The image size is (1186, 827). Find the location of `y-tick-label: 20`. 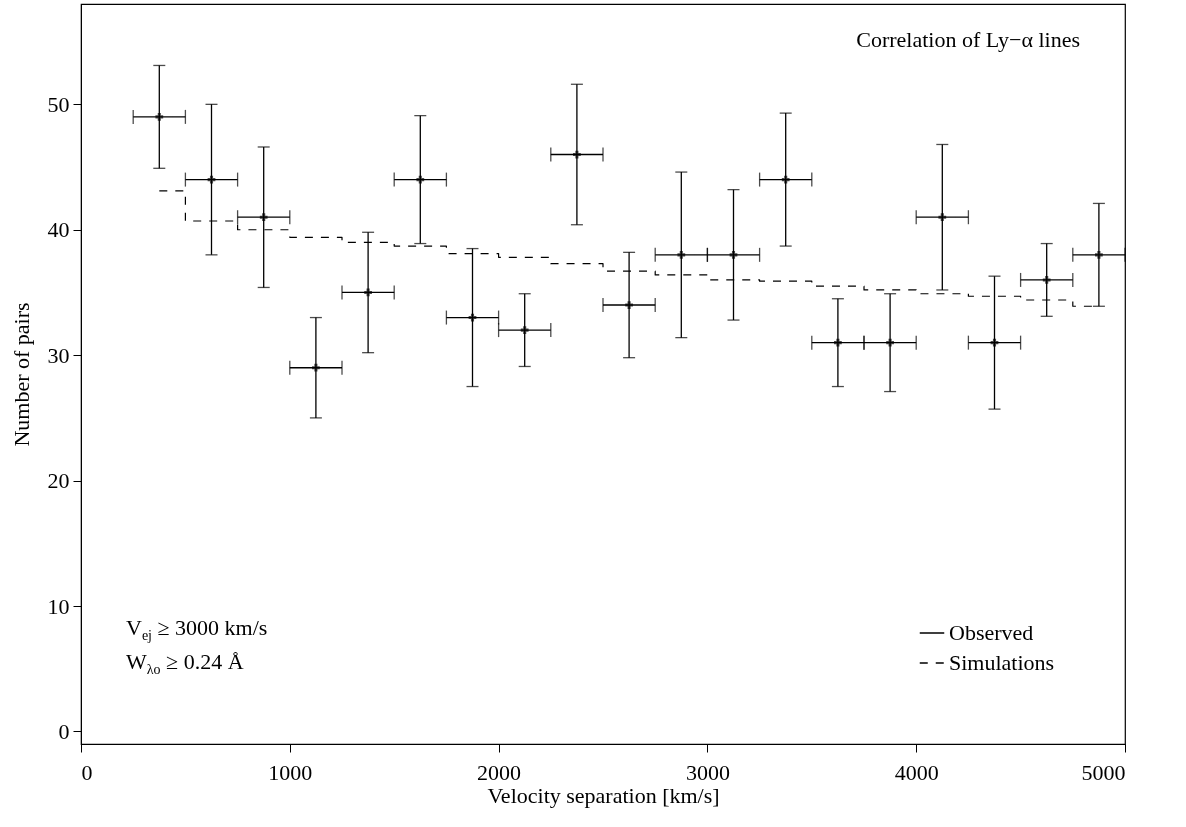

y-tick-label: 20 is located at coordinates (58, 481).